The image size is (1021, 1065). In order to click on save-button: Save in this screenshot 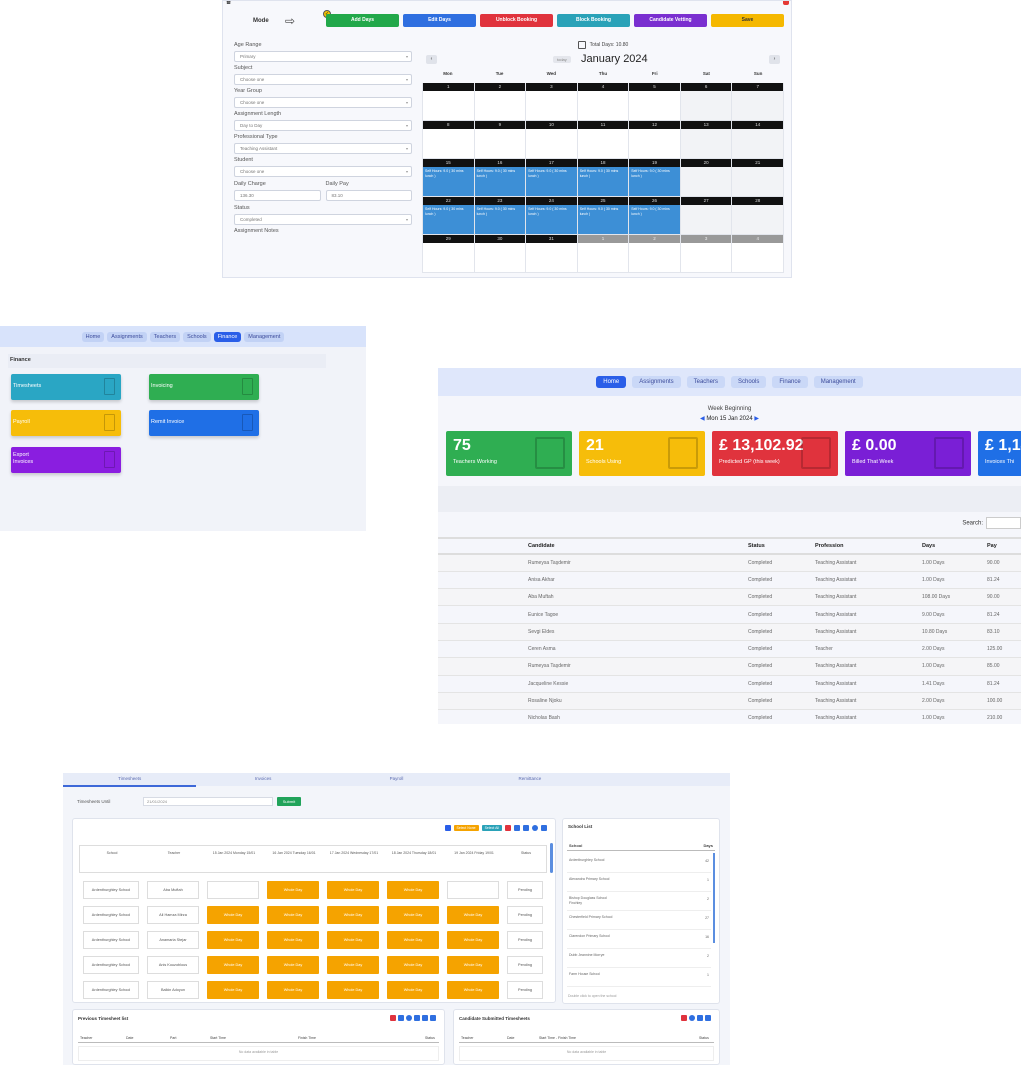, I will do `click(747, 20)`.